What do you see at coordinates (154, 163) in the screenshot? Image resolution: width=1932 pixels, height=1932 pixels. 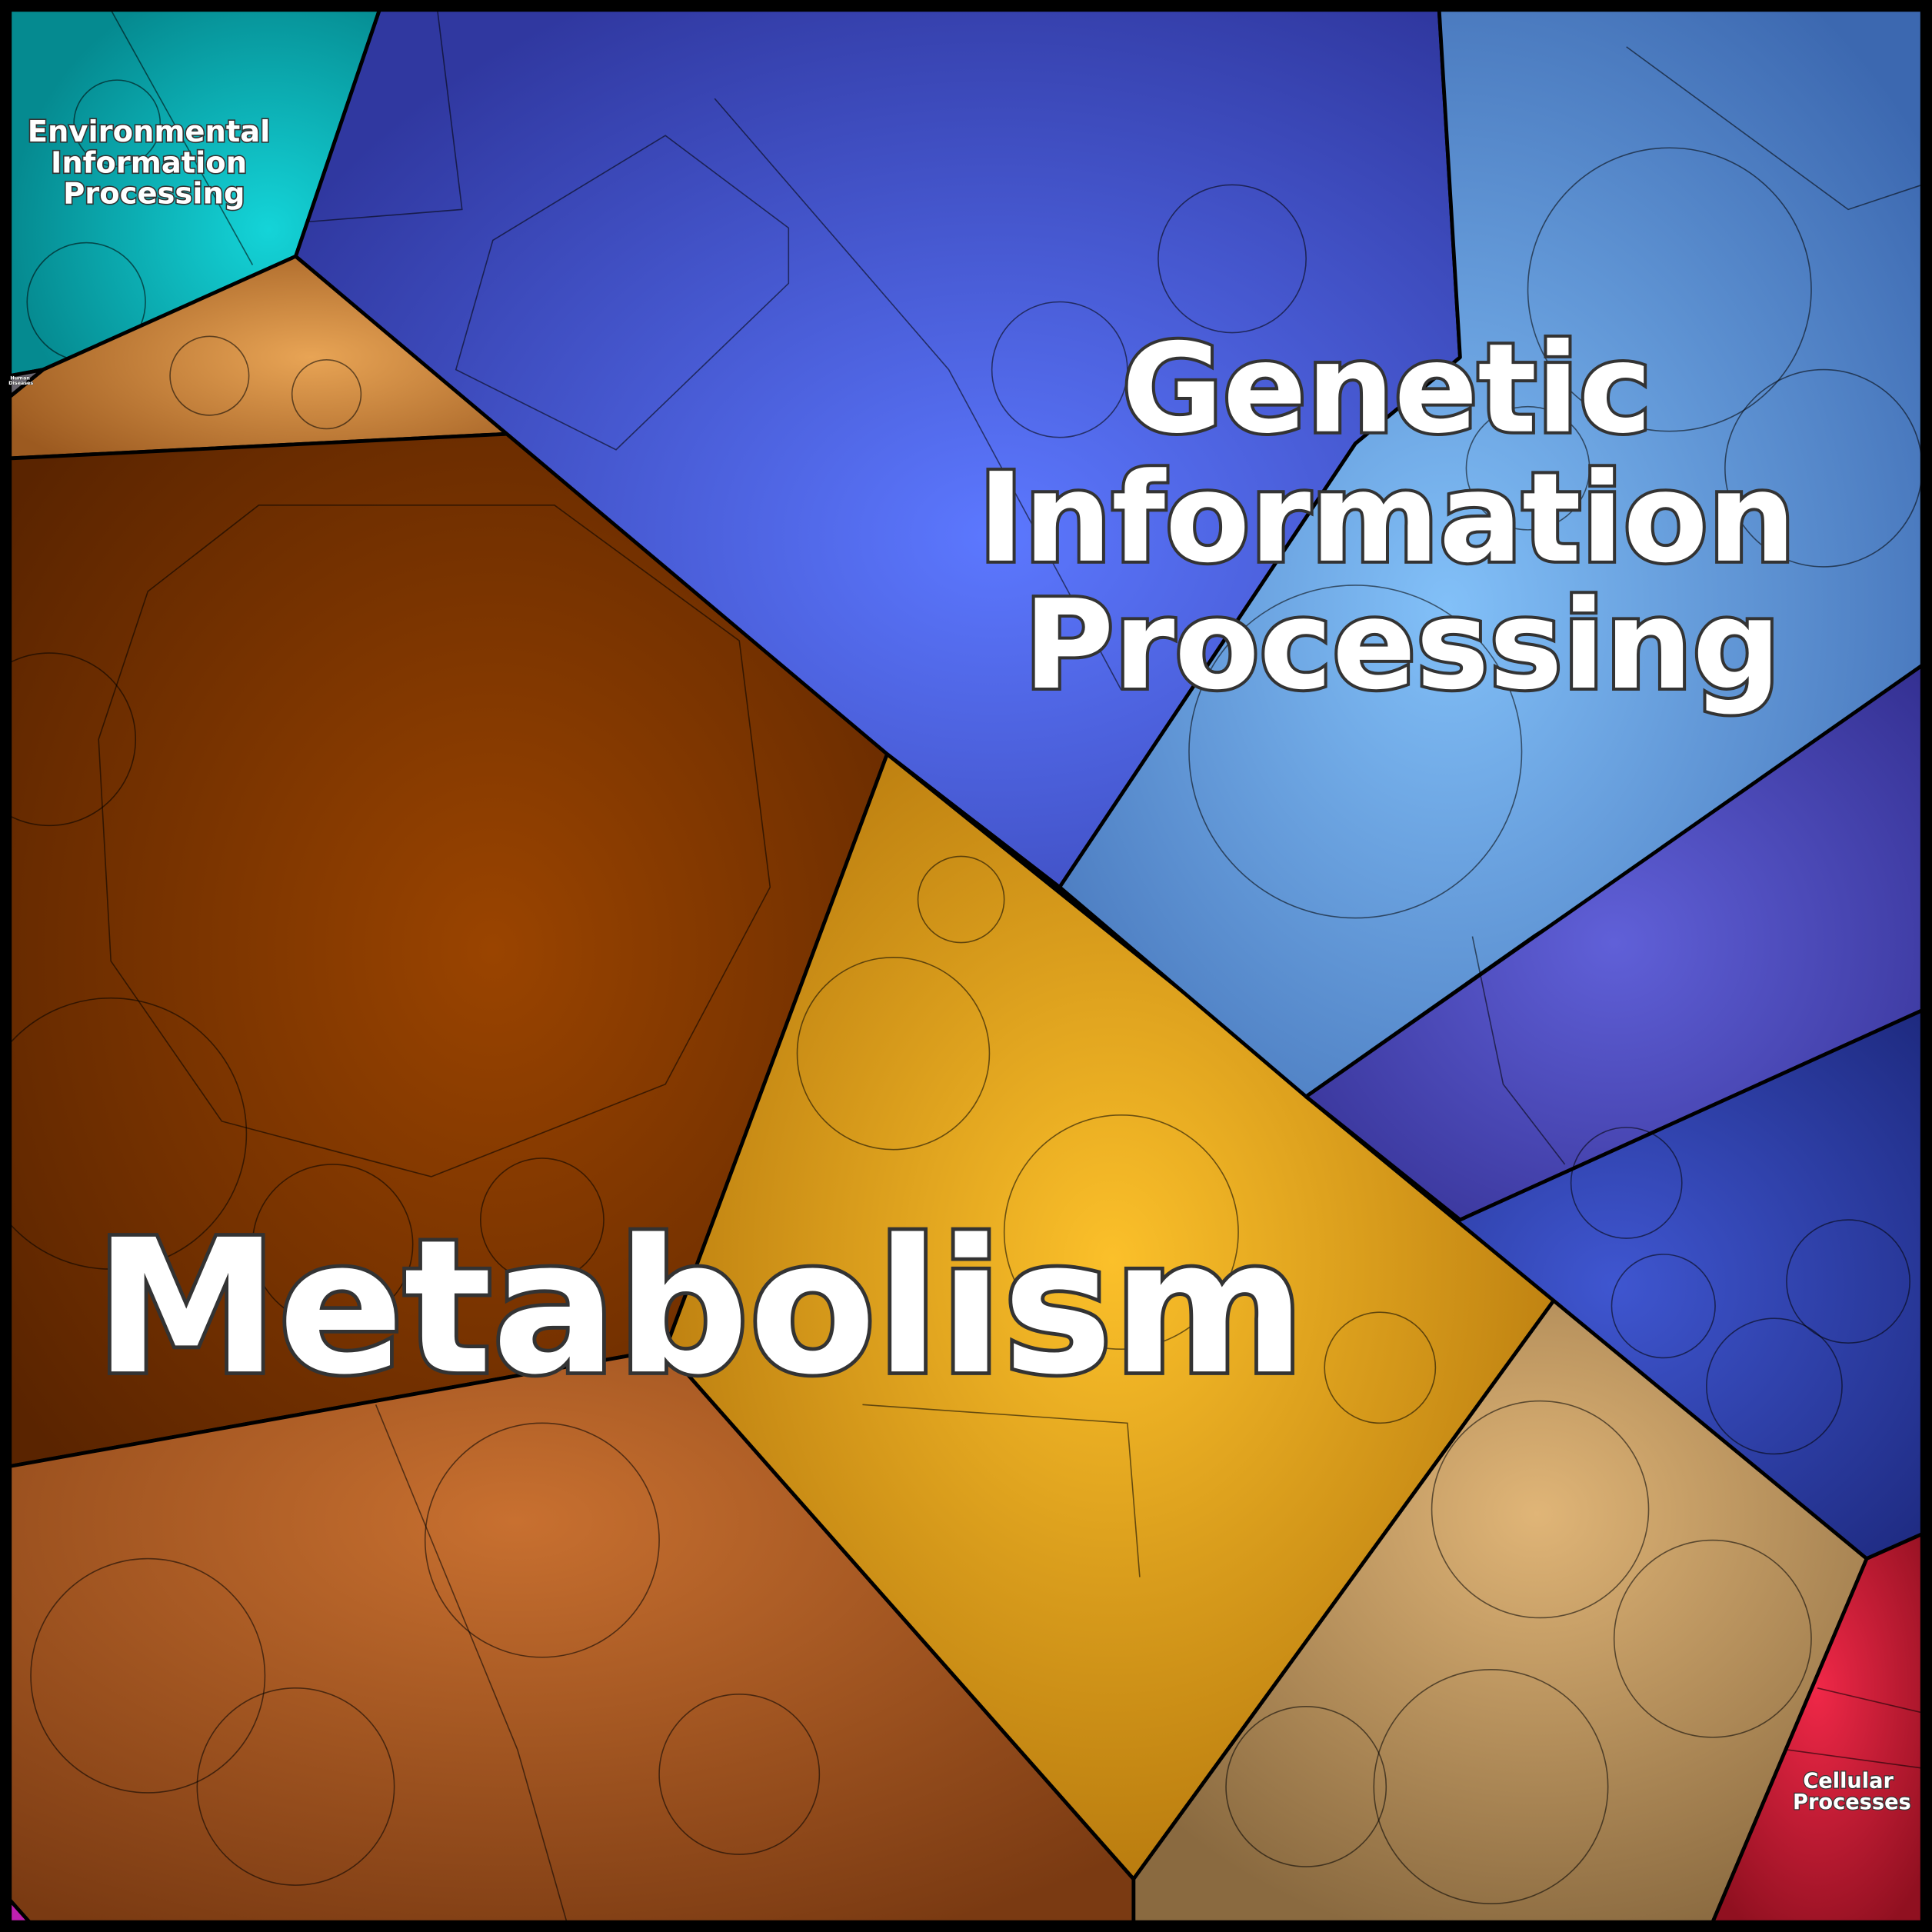 I see `label-environmental-information-processing: Environmental Information Processing` at bounding box center [154, 163].